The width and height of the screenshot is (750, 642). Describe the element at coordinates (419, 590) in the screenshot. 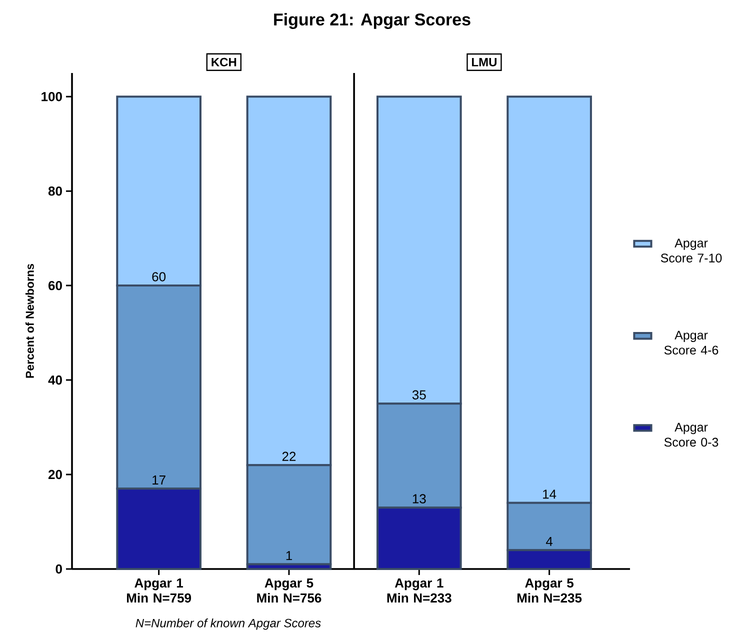

I see `x-tick-label: Apgar 1 Min N=233` at that location.